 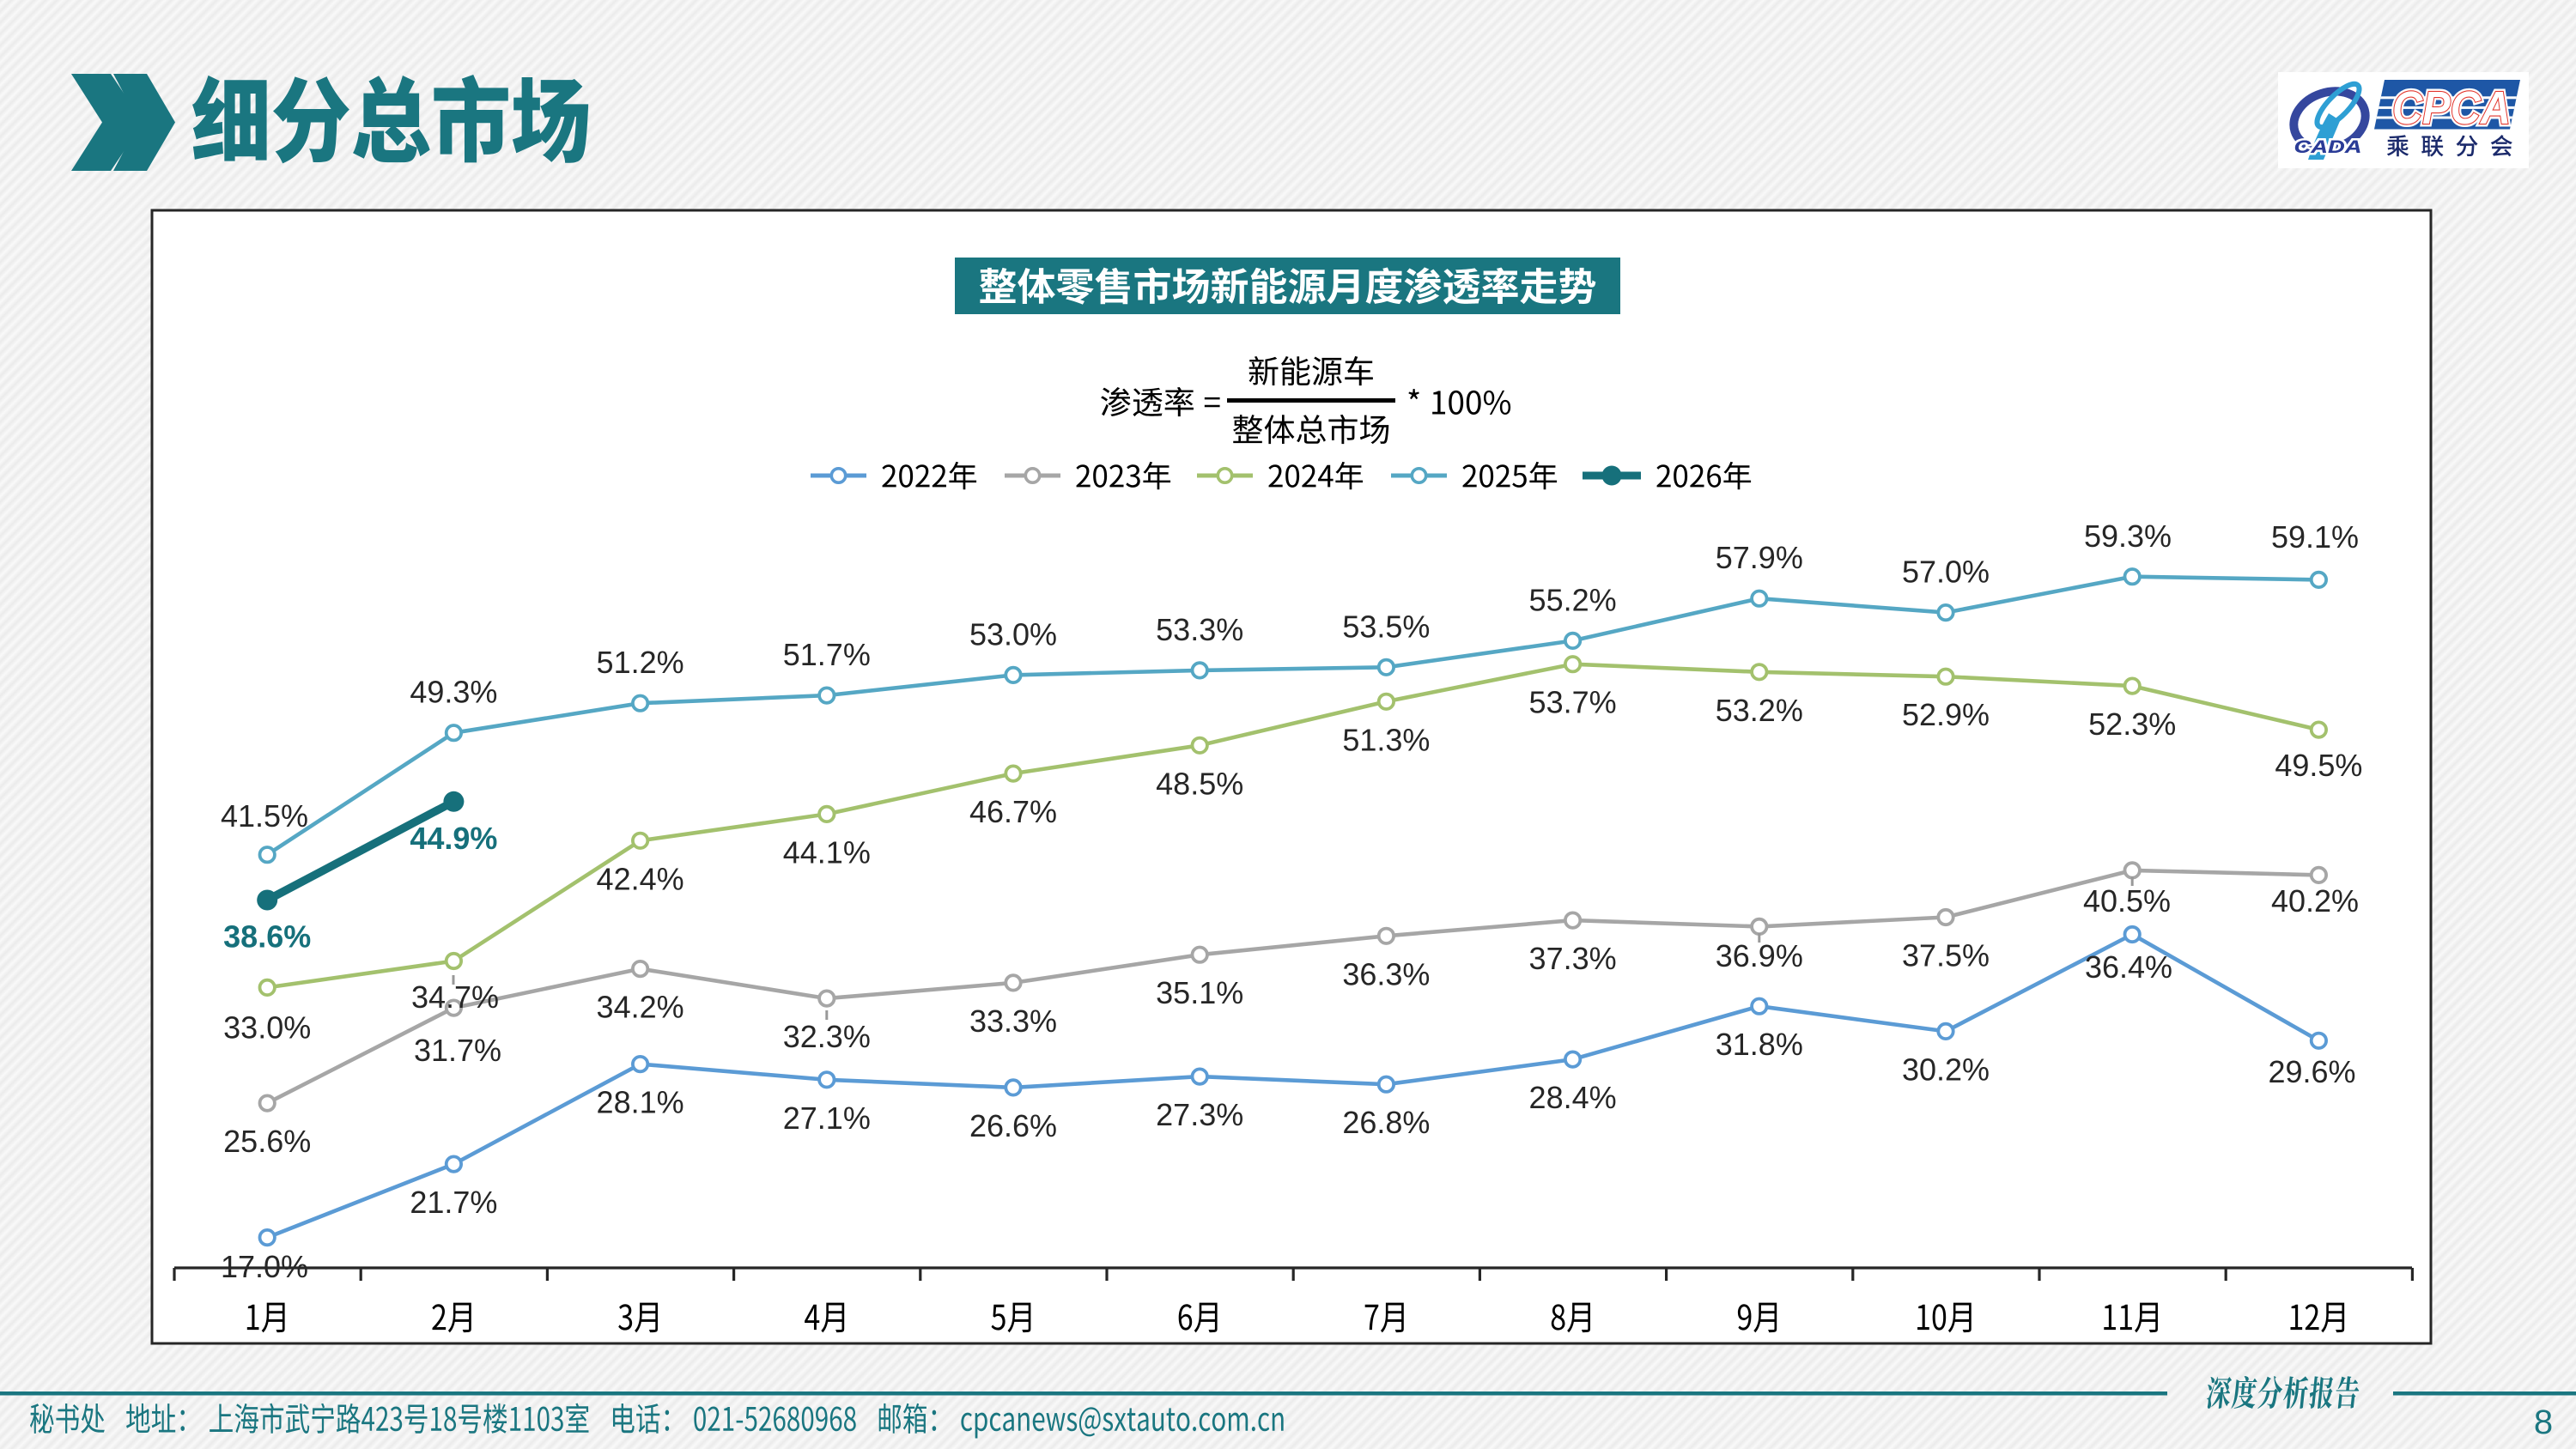 I want to click on svg-text: 27.3%, so click(x=1199, y=1114).